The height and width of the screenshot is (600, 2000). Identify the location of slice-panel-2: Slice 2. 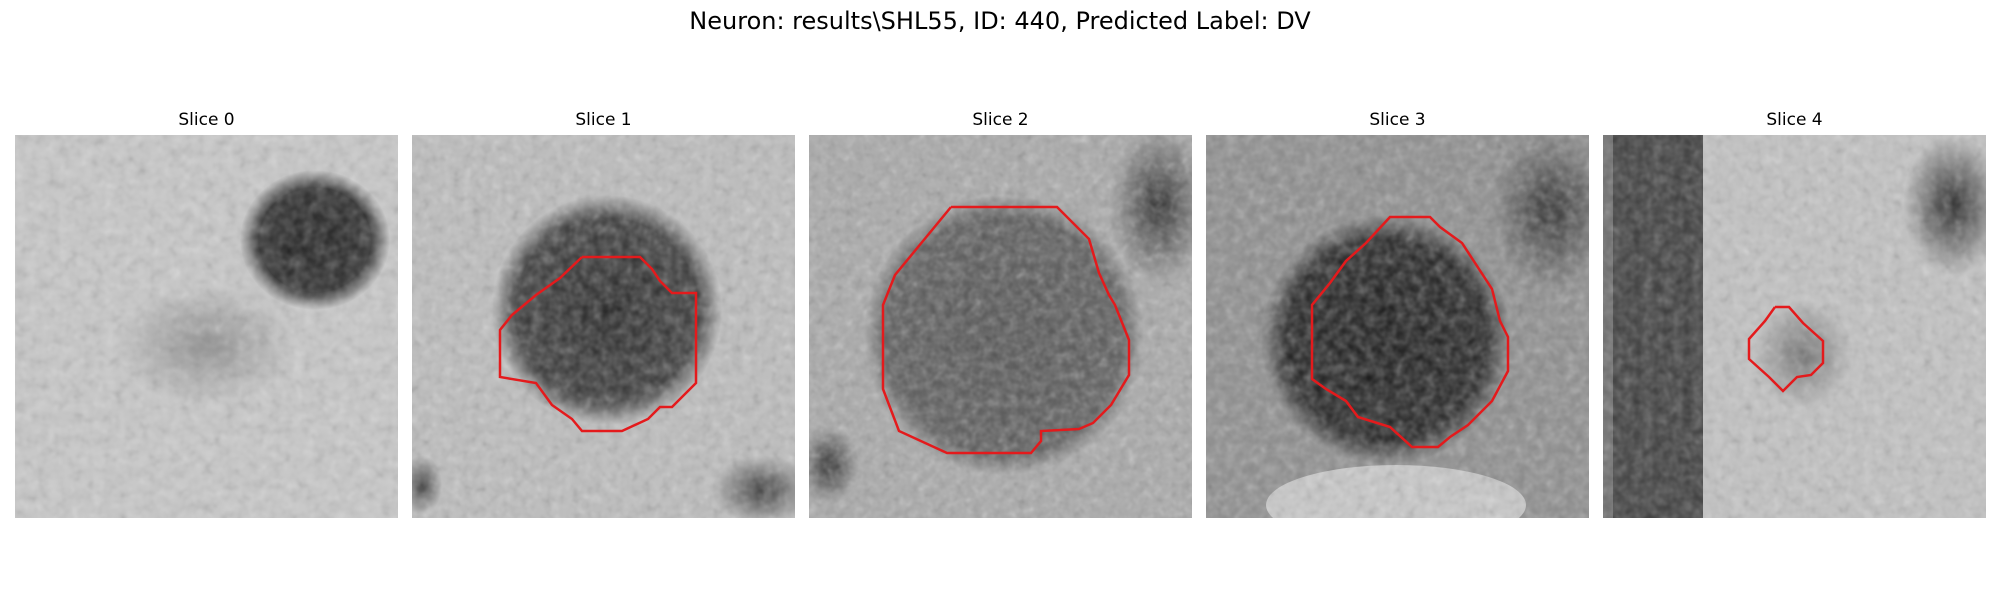
(1000, 314).